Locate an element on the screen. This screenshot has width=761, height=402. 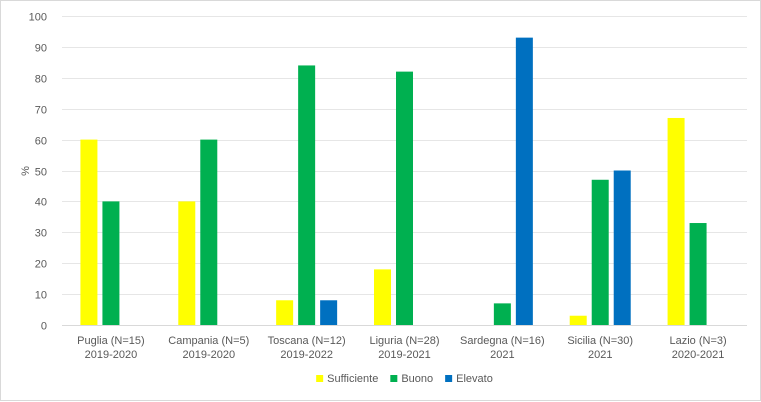
legend-swatch-buono is located at coordinates (394, 378).